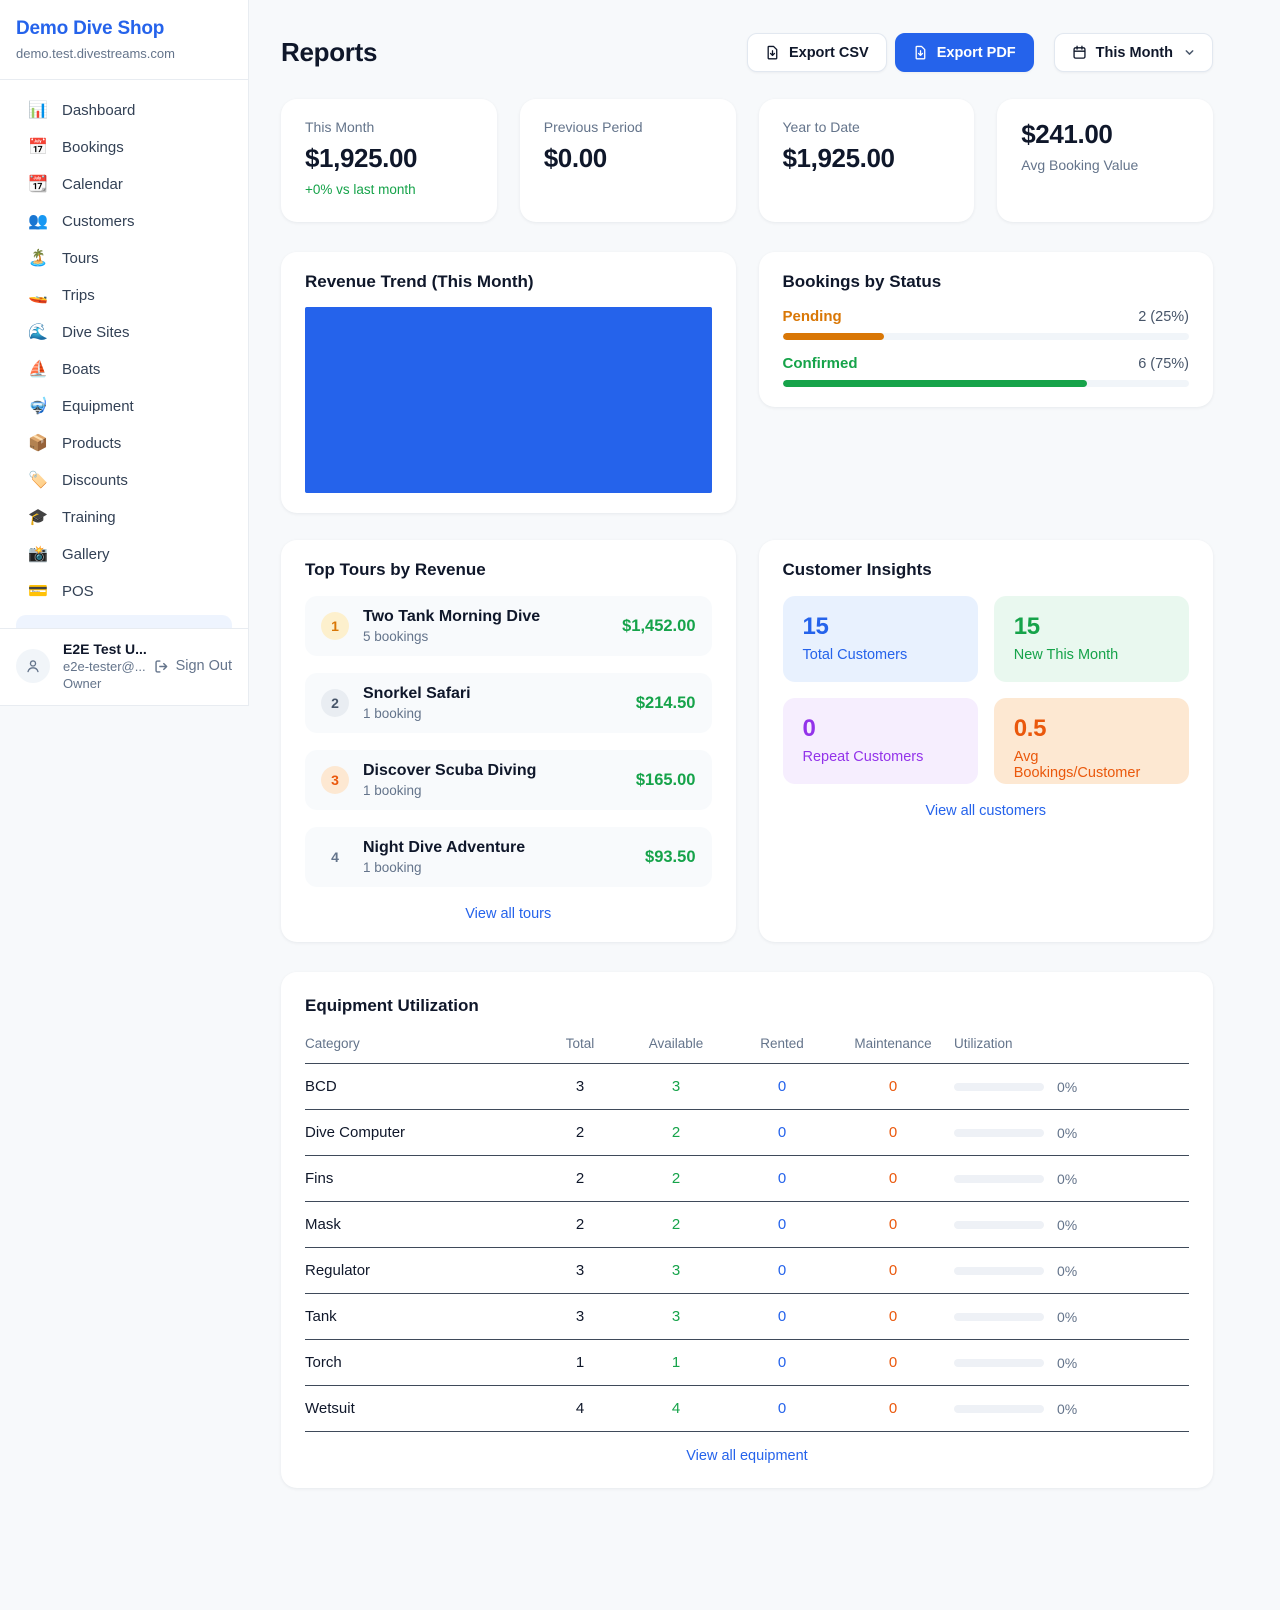 Image resolution: width=1280 pixels, height=1610 pixels. I want to click on tour-amount: $214.50, so click(665, 702).